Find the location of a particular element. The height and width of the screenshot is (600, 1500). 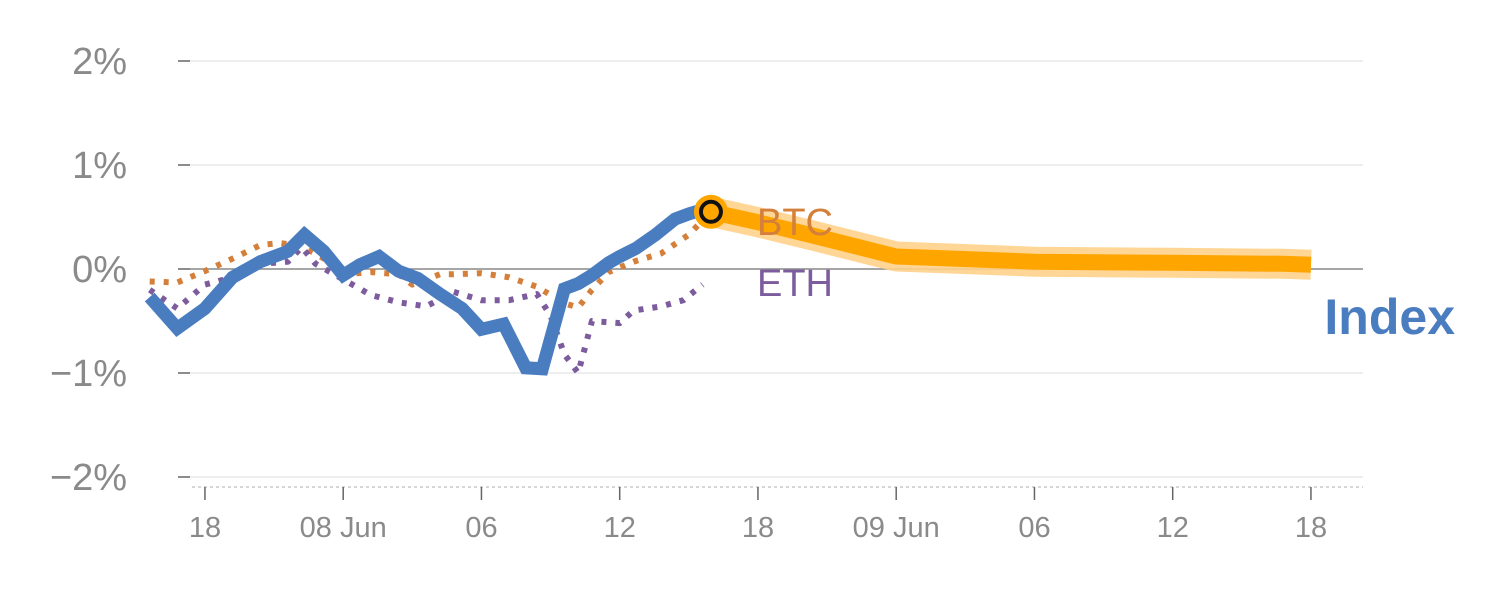

series-labels: BTC ETH Index is located at coordinates (1106, 273).